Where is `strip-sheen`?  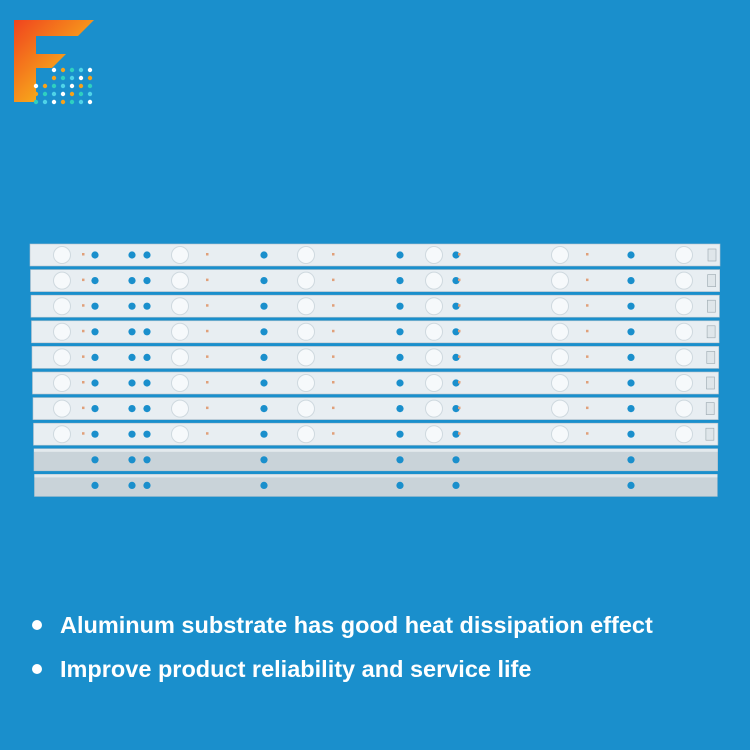
strip-sheen is located at coordinates (376, 476).